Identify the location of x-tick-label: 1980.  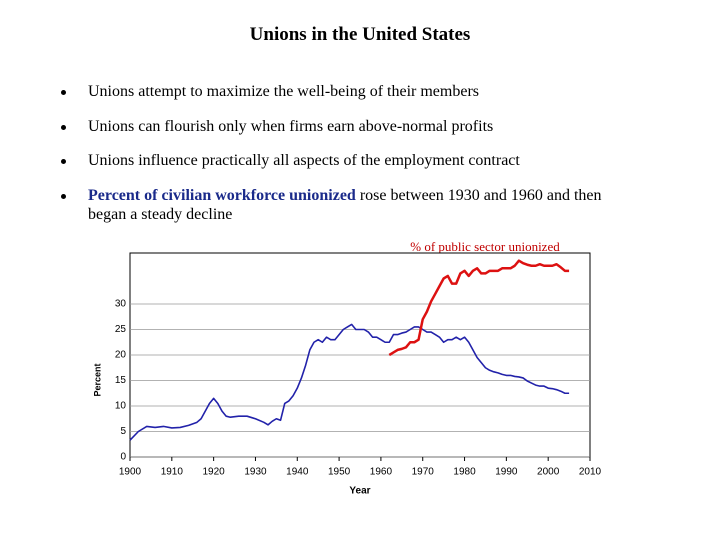
(464, 472).